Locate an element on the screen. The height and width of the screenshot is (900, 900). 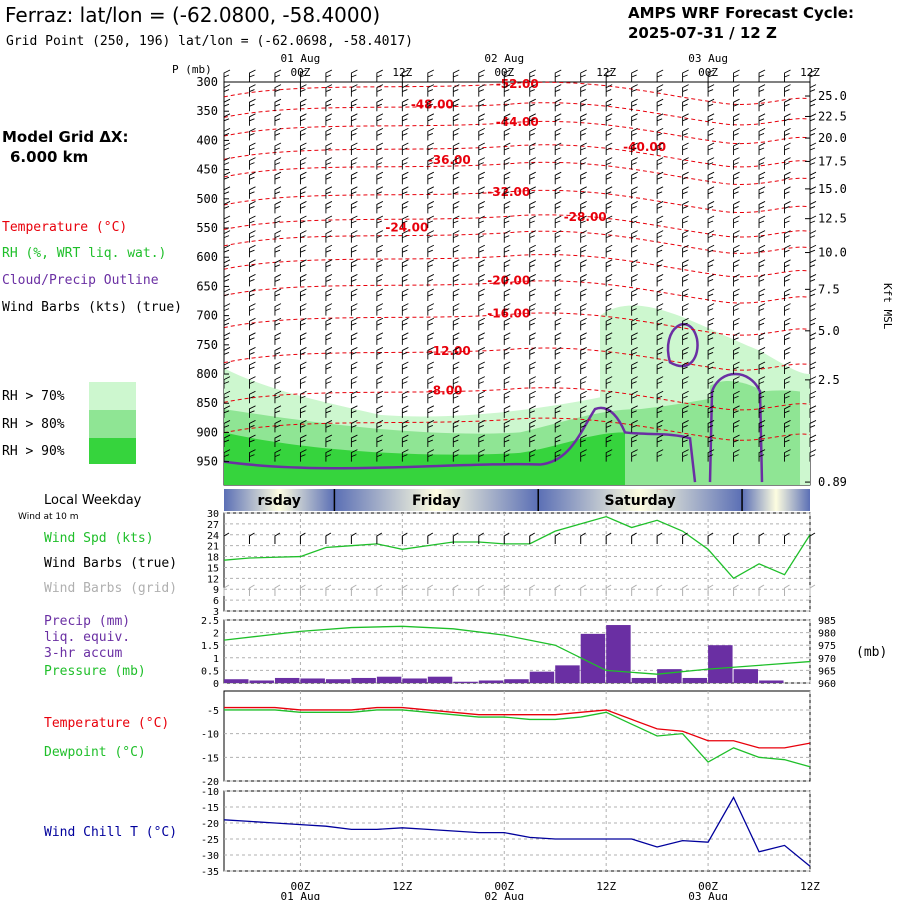
height-tick-label: 7.5 is located at coordinates (829, 289).